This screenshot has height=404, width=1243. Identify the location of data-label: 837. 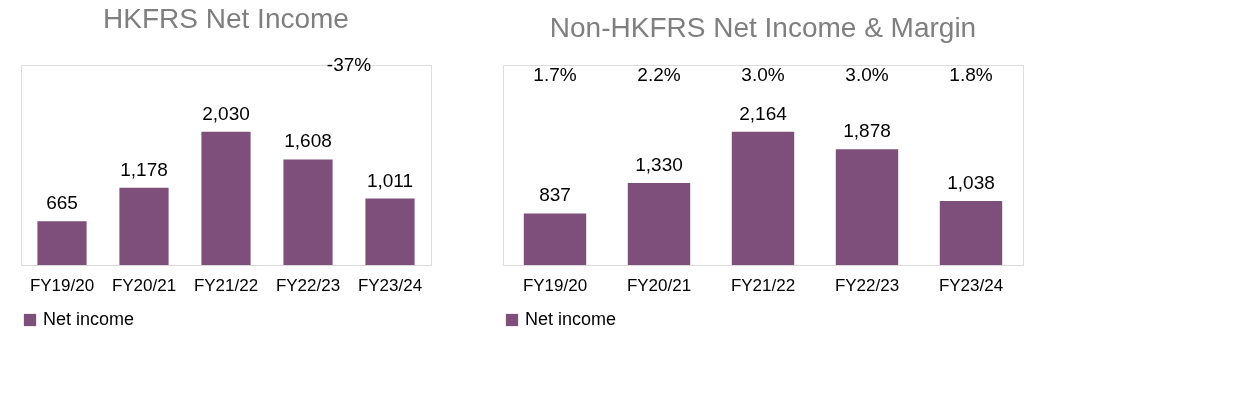
(555, 195).